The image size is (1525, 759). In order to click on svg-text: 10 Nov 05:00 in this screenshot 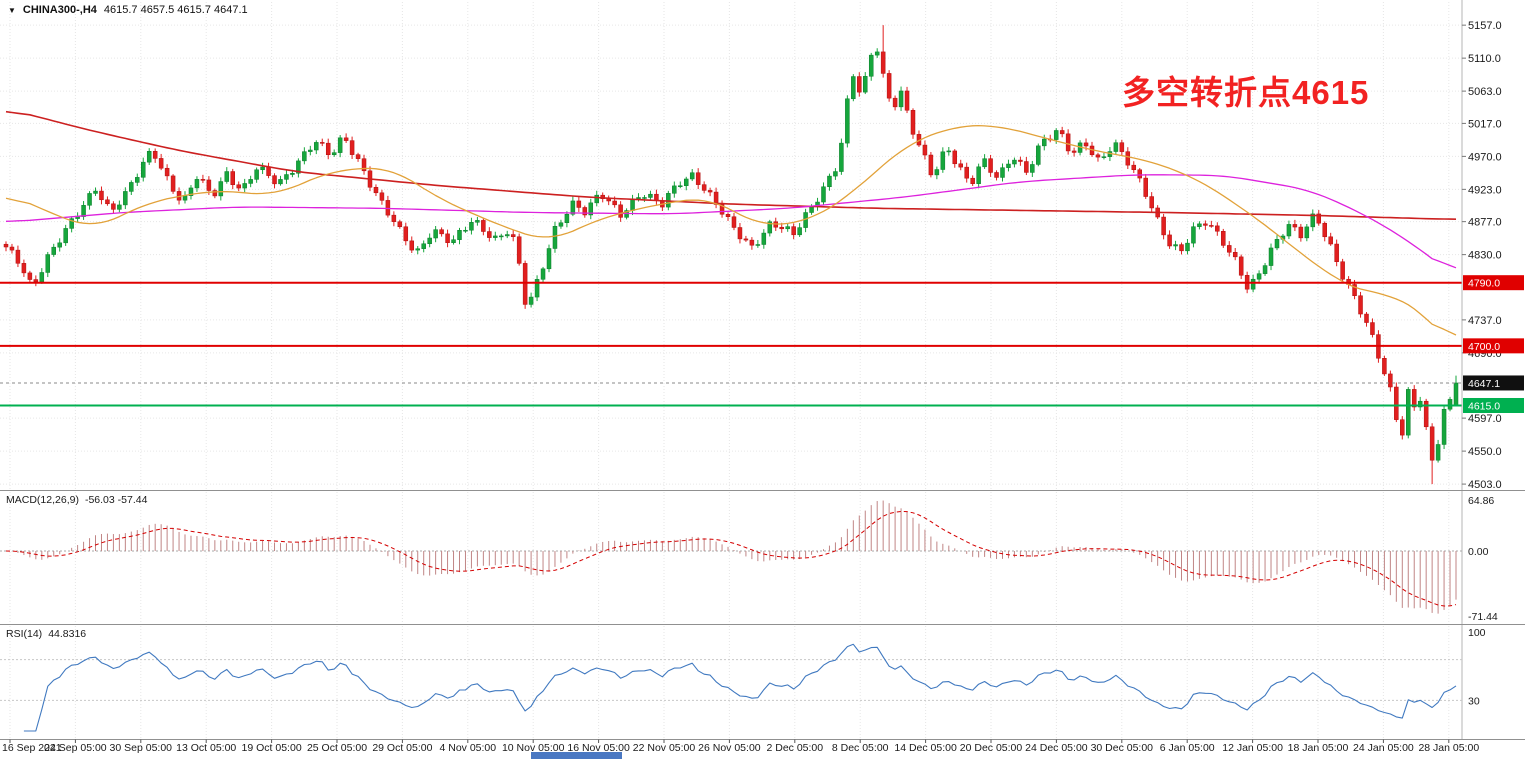, I will do `click(533, 748)`.